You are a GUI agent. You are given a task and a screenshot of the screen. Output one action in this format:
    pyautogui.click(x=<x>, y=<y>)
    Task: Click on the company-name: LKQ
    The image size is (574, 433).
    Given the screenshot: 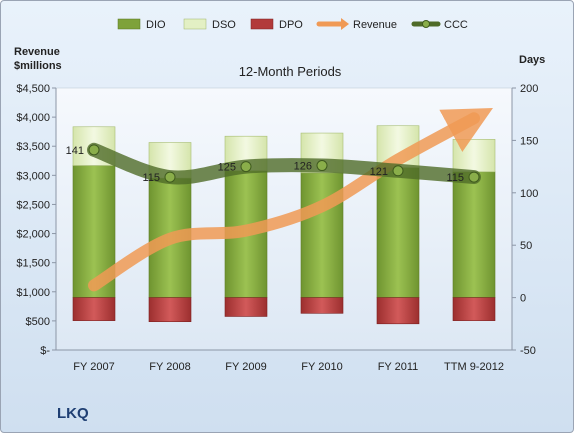 What is the action you would take?
    pyautogui.click(x=73, y=413)
    